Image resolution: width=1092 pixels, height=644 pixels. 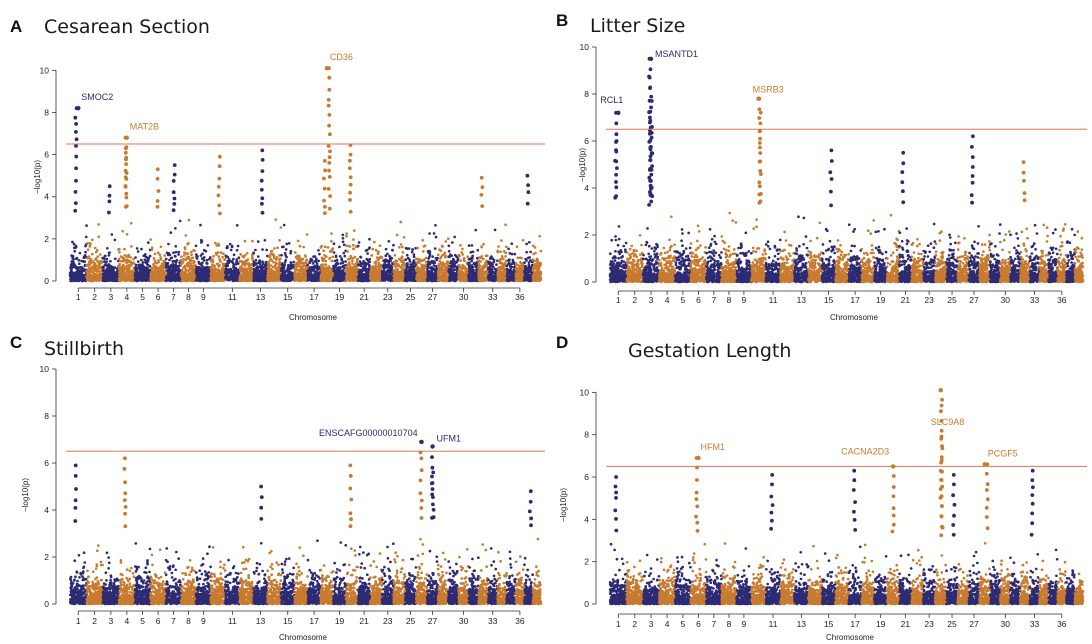 I want to click on x-tick-label: 17, so click(x=314, y=621).